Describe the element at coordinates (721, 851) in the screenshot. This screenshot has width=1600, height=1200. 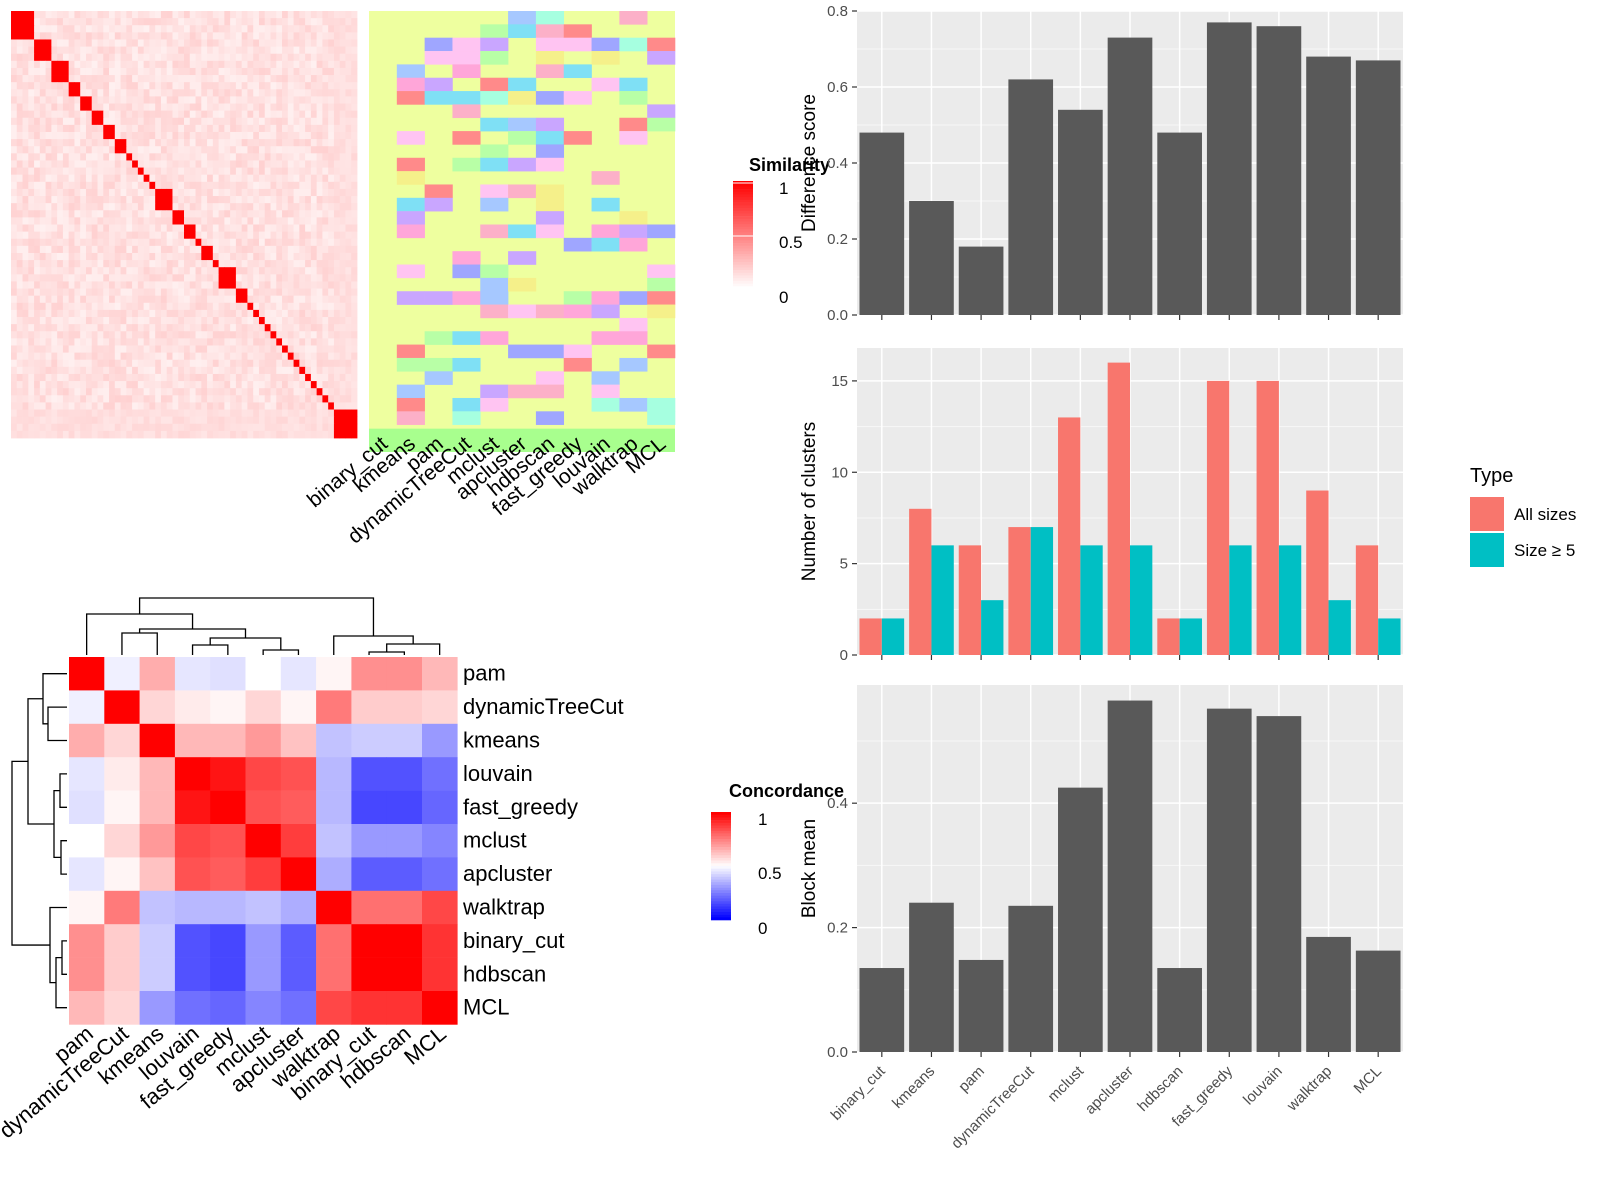
I see `concordance-legend-gradient` at that location.